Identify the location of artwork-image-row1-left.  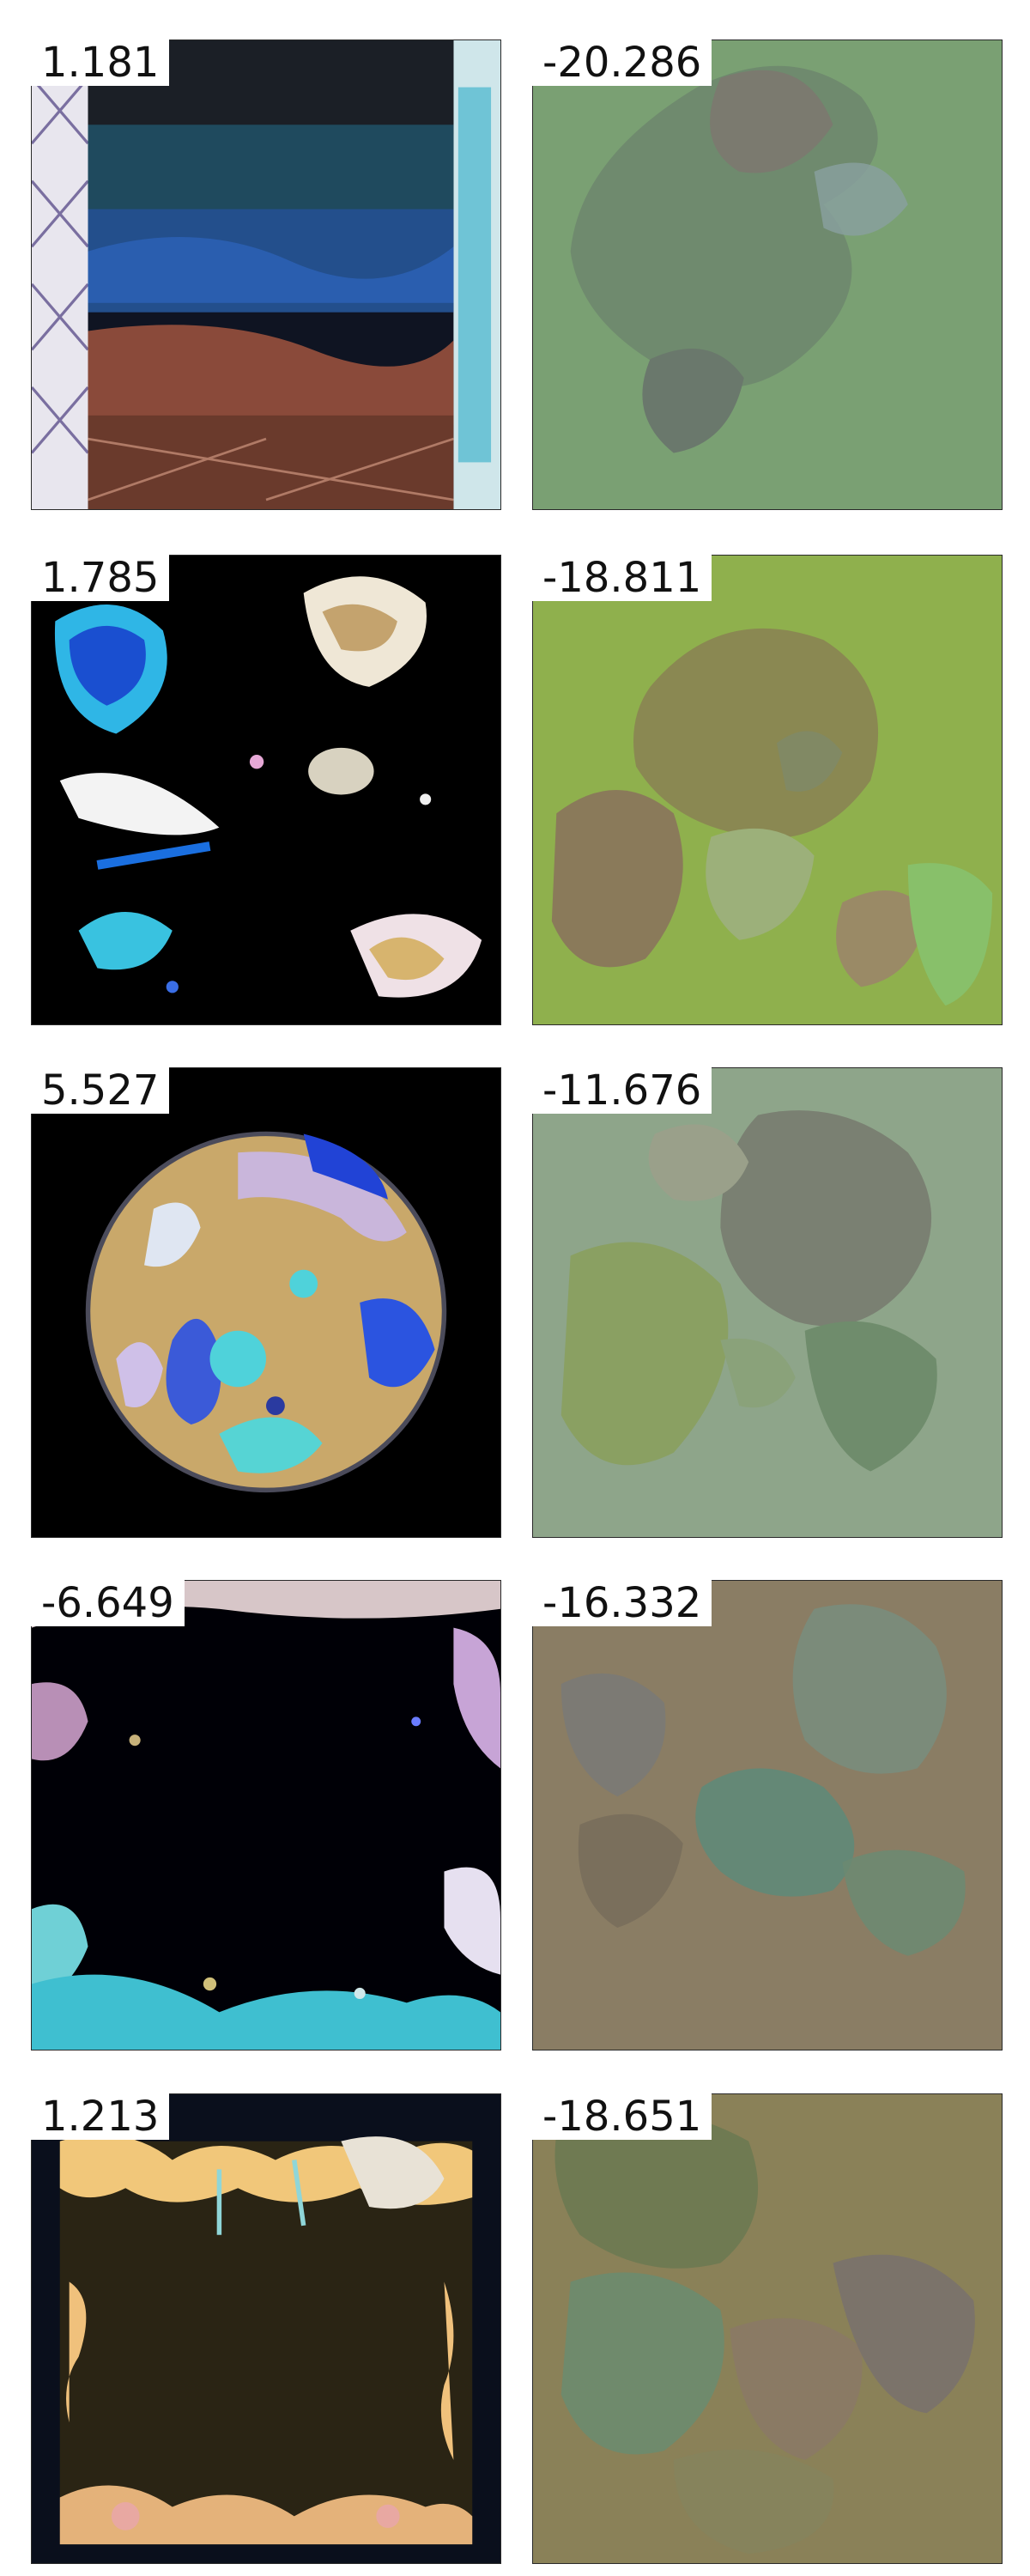
(266, 274).